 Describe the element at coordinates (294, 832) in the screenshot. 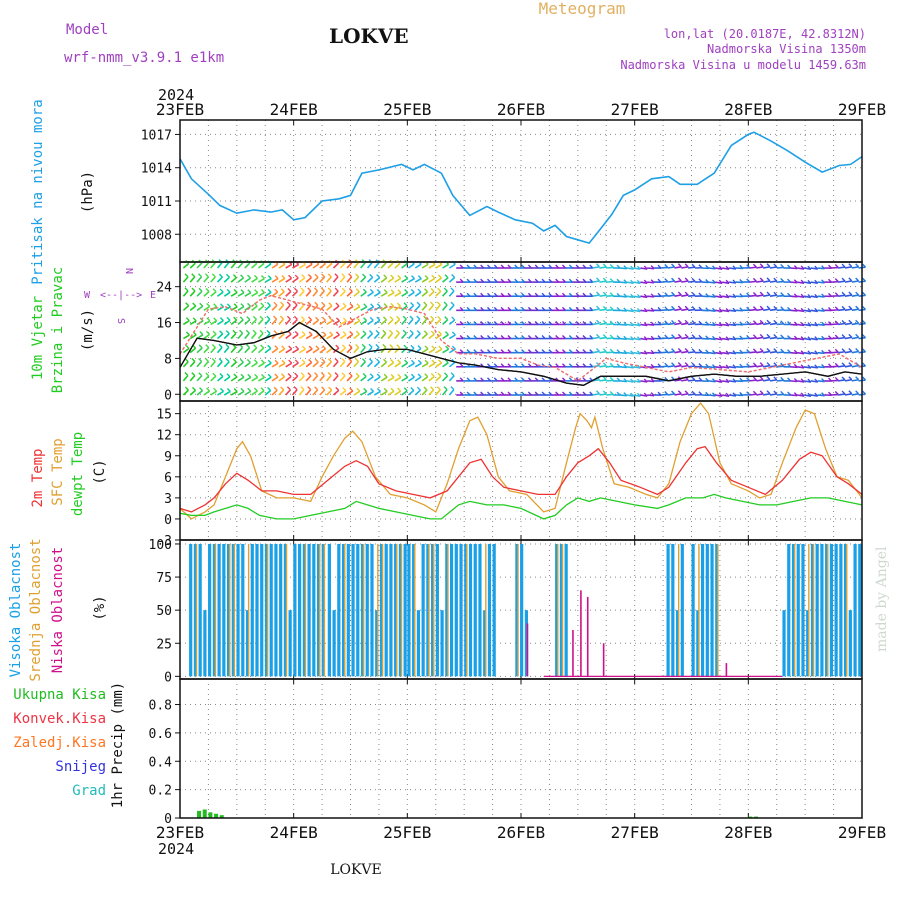

I see `day-label-bottom: 24FEB` at that location.